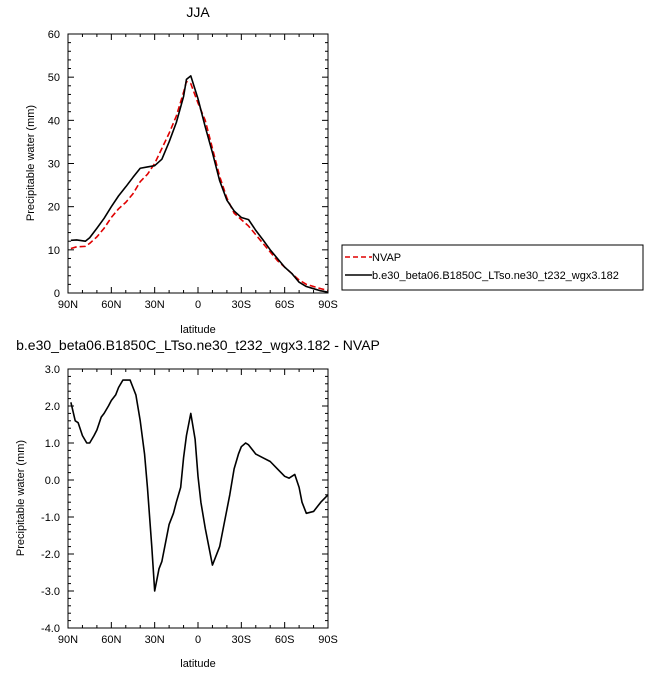  What do you see at coordinates (50, 629) in the screenshot?
I see `y-tick-label: -4.0` at bounding box center [50, 629].